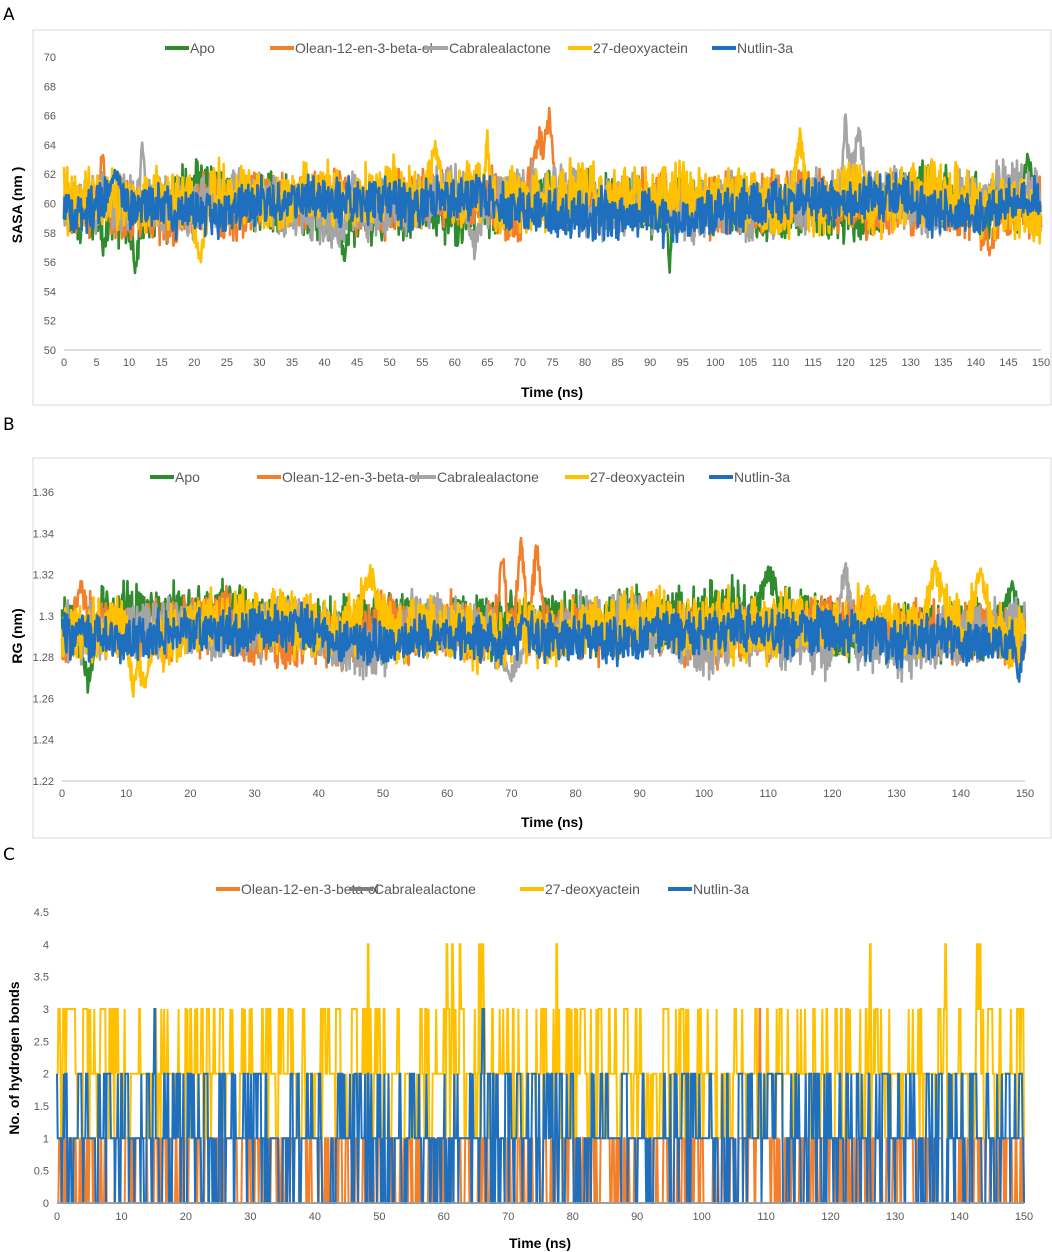  Describe the element at coordinates (618, 363) in the screenshot. I see `x-tick-label: 85` at that location.